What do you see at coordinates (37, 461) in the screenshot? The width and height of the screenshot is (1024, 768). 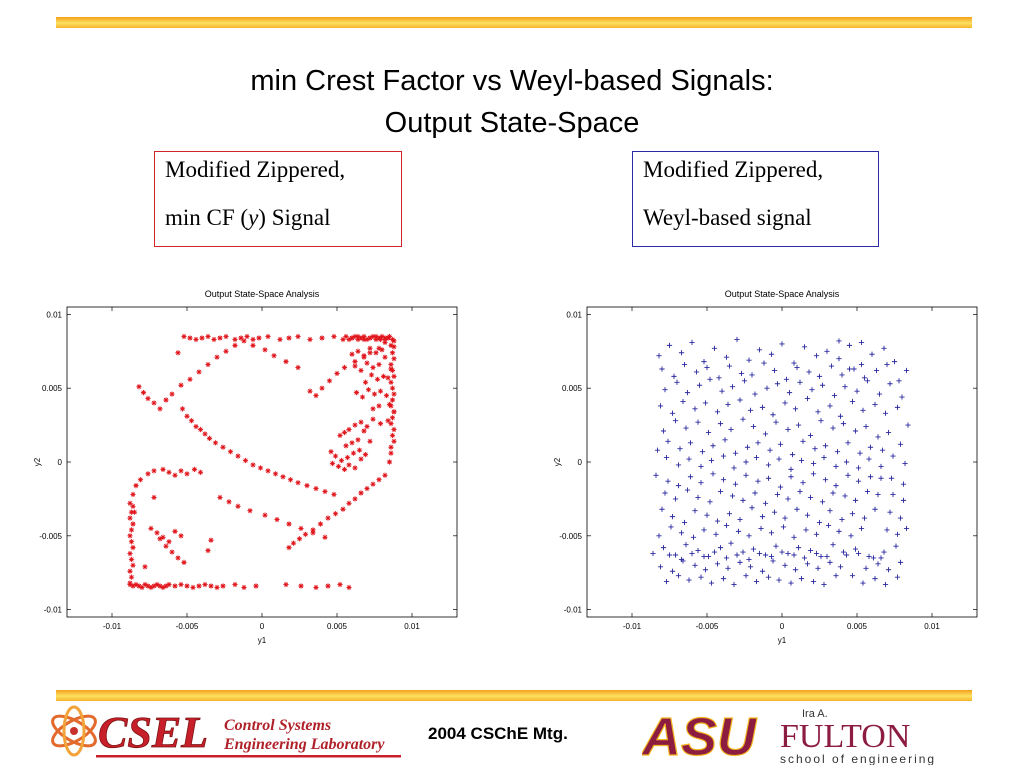 I see `y-axis-label: y2` at bounding box center [37, 461].